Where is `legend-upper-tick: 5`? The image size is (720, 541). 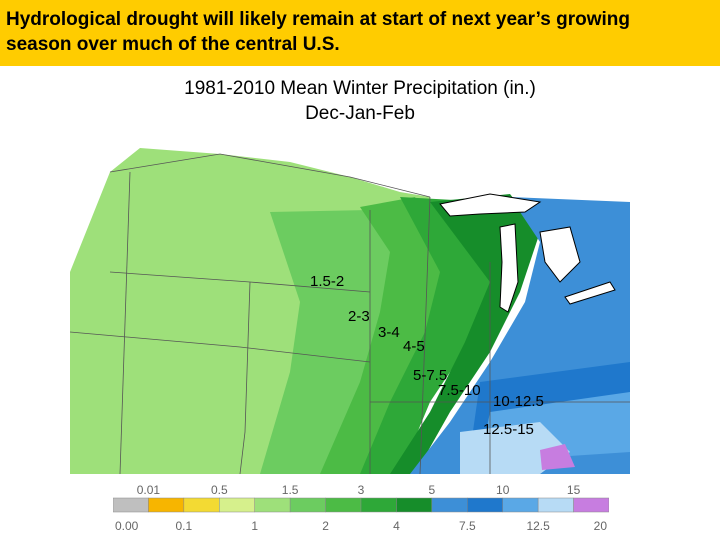
legend-upper-tick: 5 is located at coordinates (432, 490).